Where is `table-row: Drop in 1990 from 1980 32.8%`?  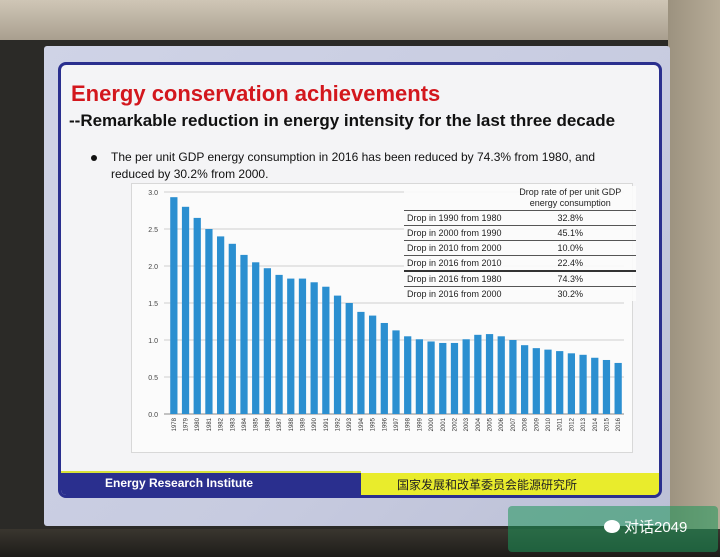
table-row: Drop in 1990 from 1980 32.8% is located at coordinates (520, 218).